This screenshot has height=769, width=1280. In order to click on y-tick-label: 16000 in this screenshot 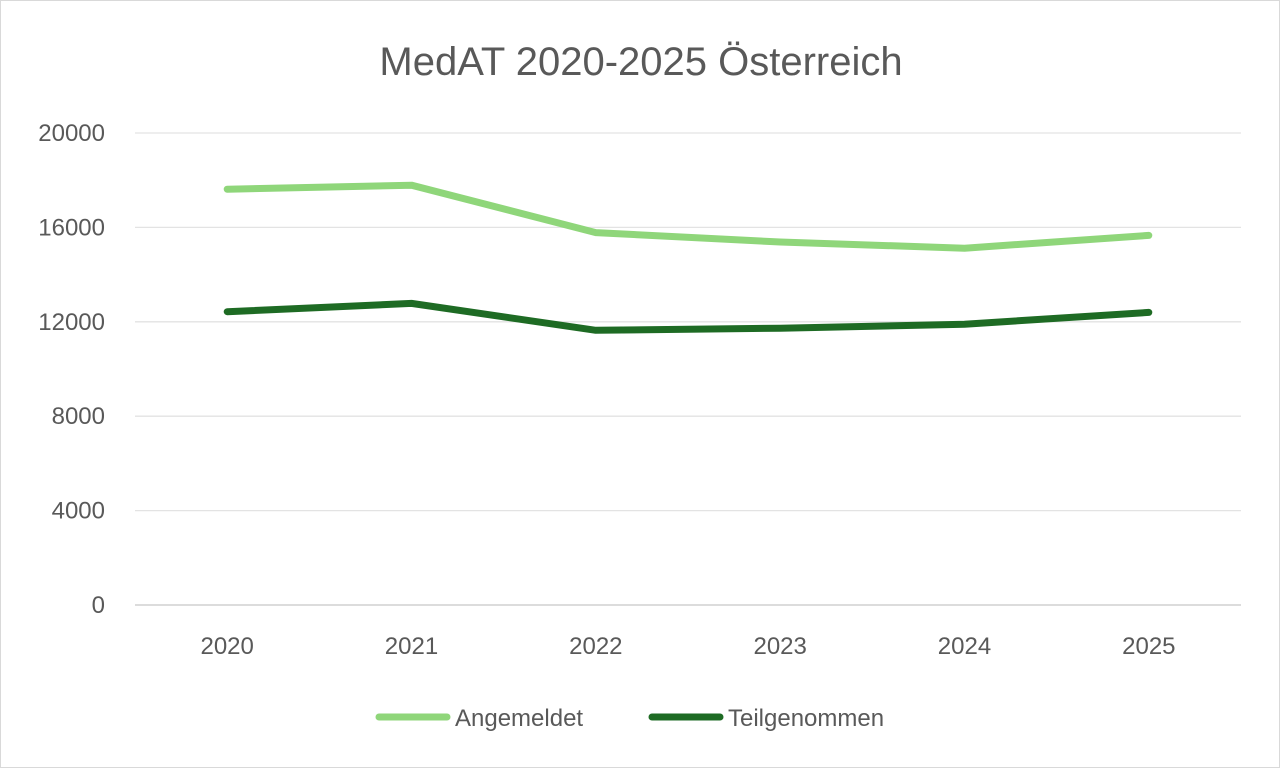, I will do `click(71, 227)`.